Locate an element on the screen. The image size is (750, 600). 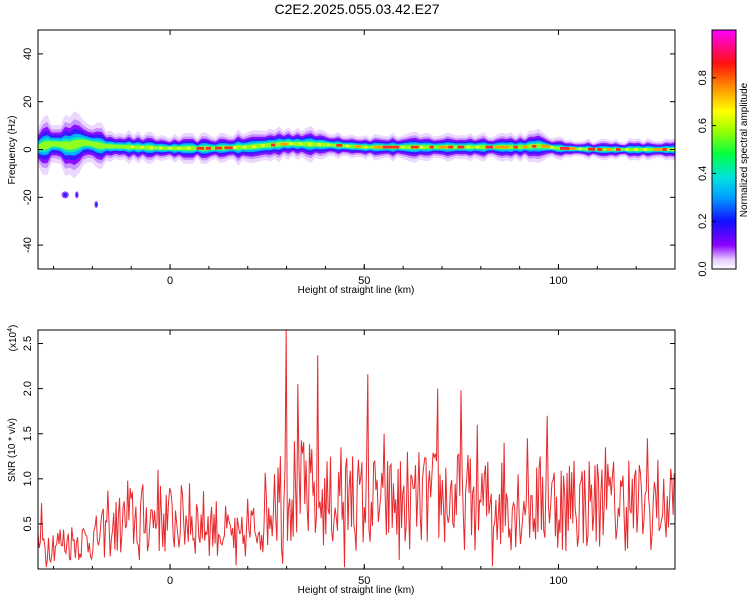
chart-title: C2E2.2025.055.03.42.E27 is located at coordinates (356, 9).